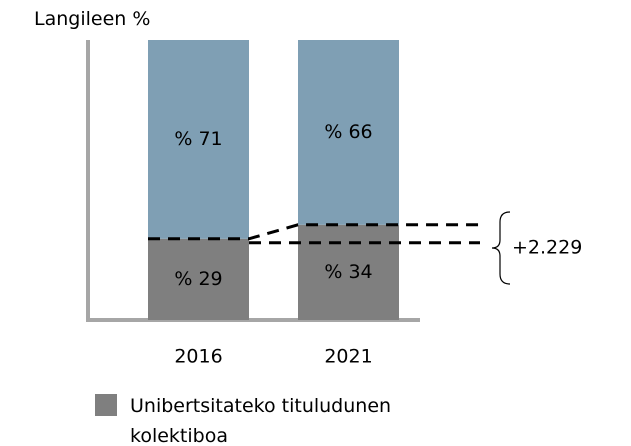 The height and width of the screenshot is (446, 631). What do you see at coordinates (106, 405) in the screenshot?
I see `legend-swatch` at bounding box center [106, 405].